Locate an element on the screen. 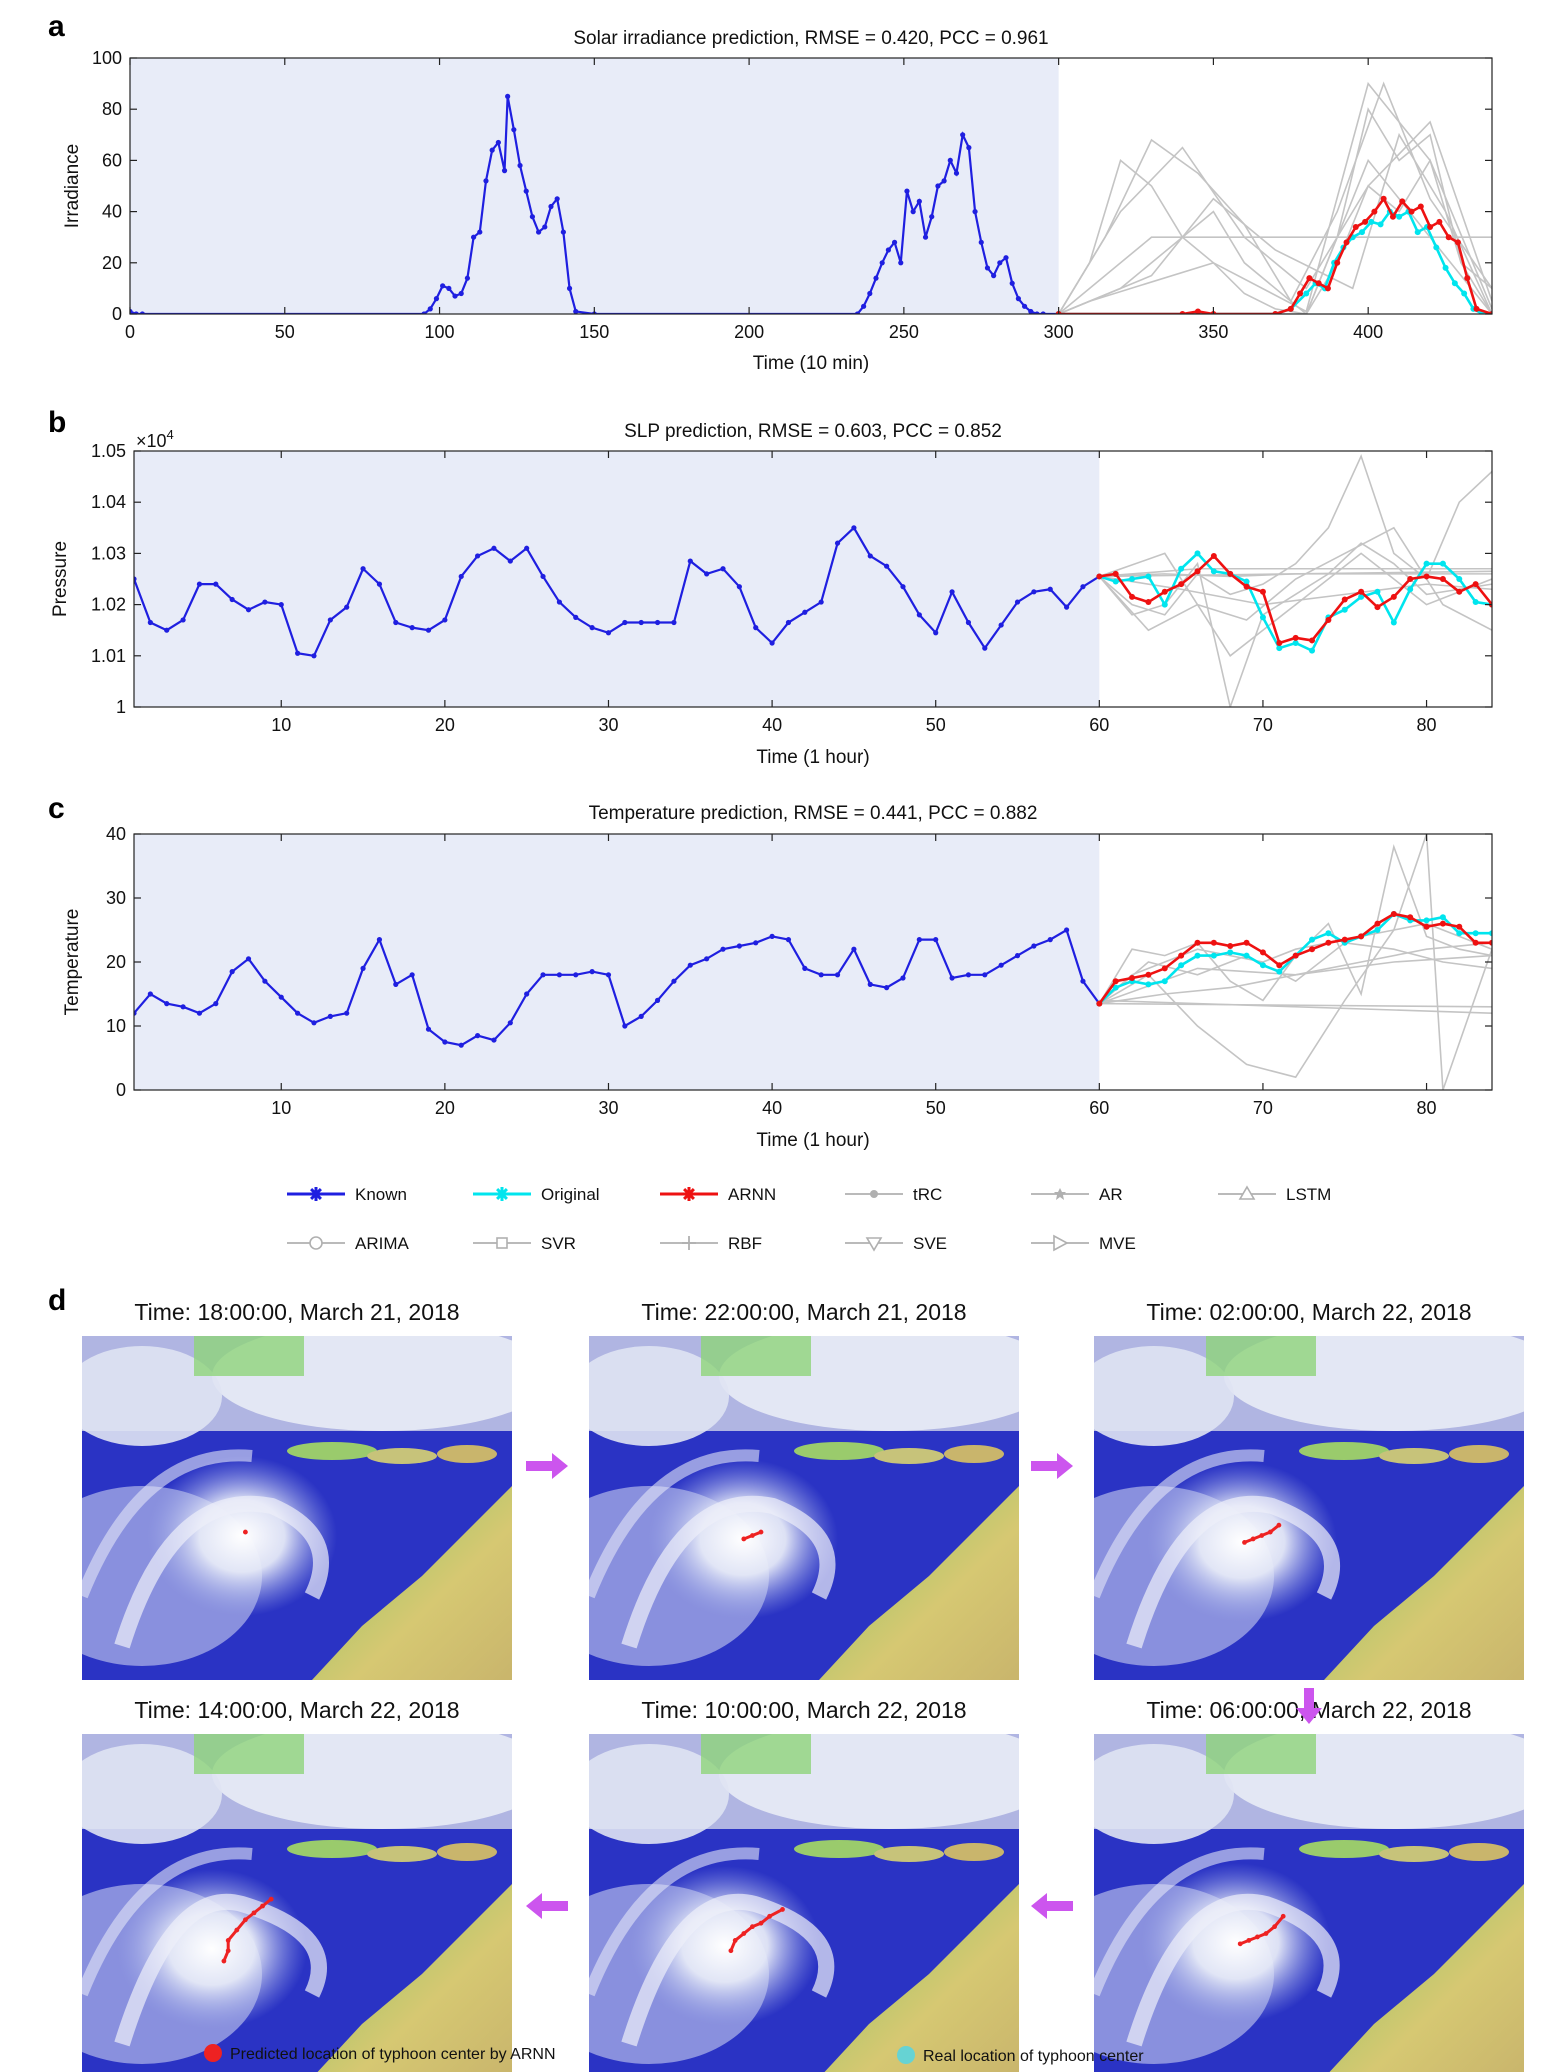 The width and height of the screenshot is (1550, 2072). legend-item-rbf: RBF is located at coordinates (711, 1243).